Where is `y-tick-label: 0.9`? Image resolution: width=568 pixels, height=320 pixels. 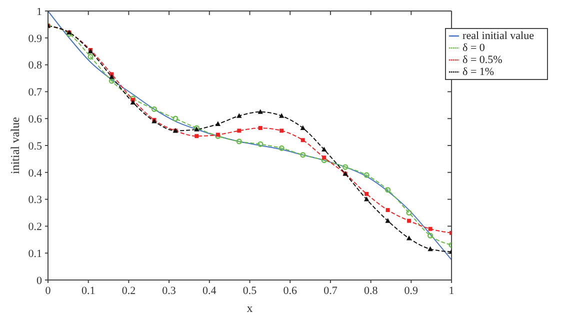 y-tick-label: 0.9 is located at coordinates (35, 38).